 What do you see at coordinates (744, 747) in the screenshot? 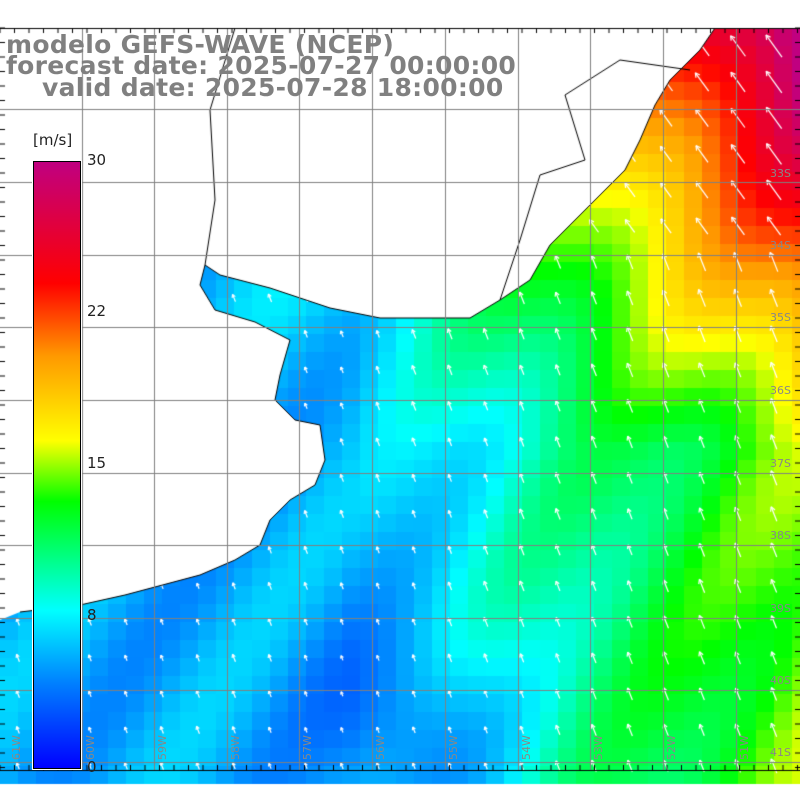
I see `lon-label: 51W` at bounding box center [744, 747].